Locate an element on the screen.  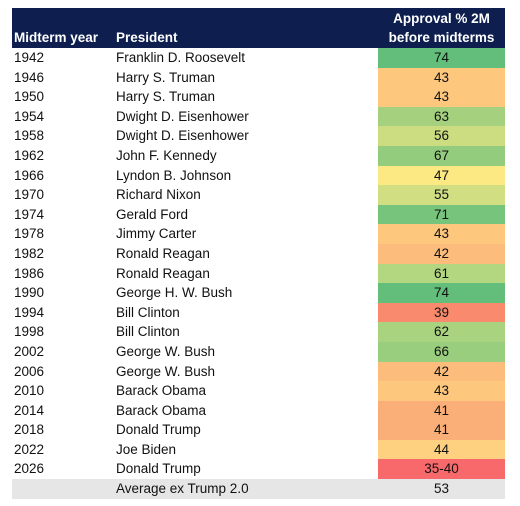
table-row: 1962 John F. Kennedy 67 is located at coordinates (258, 155).